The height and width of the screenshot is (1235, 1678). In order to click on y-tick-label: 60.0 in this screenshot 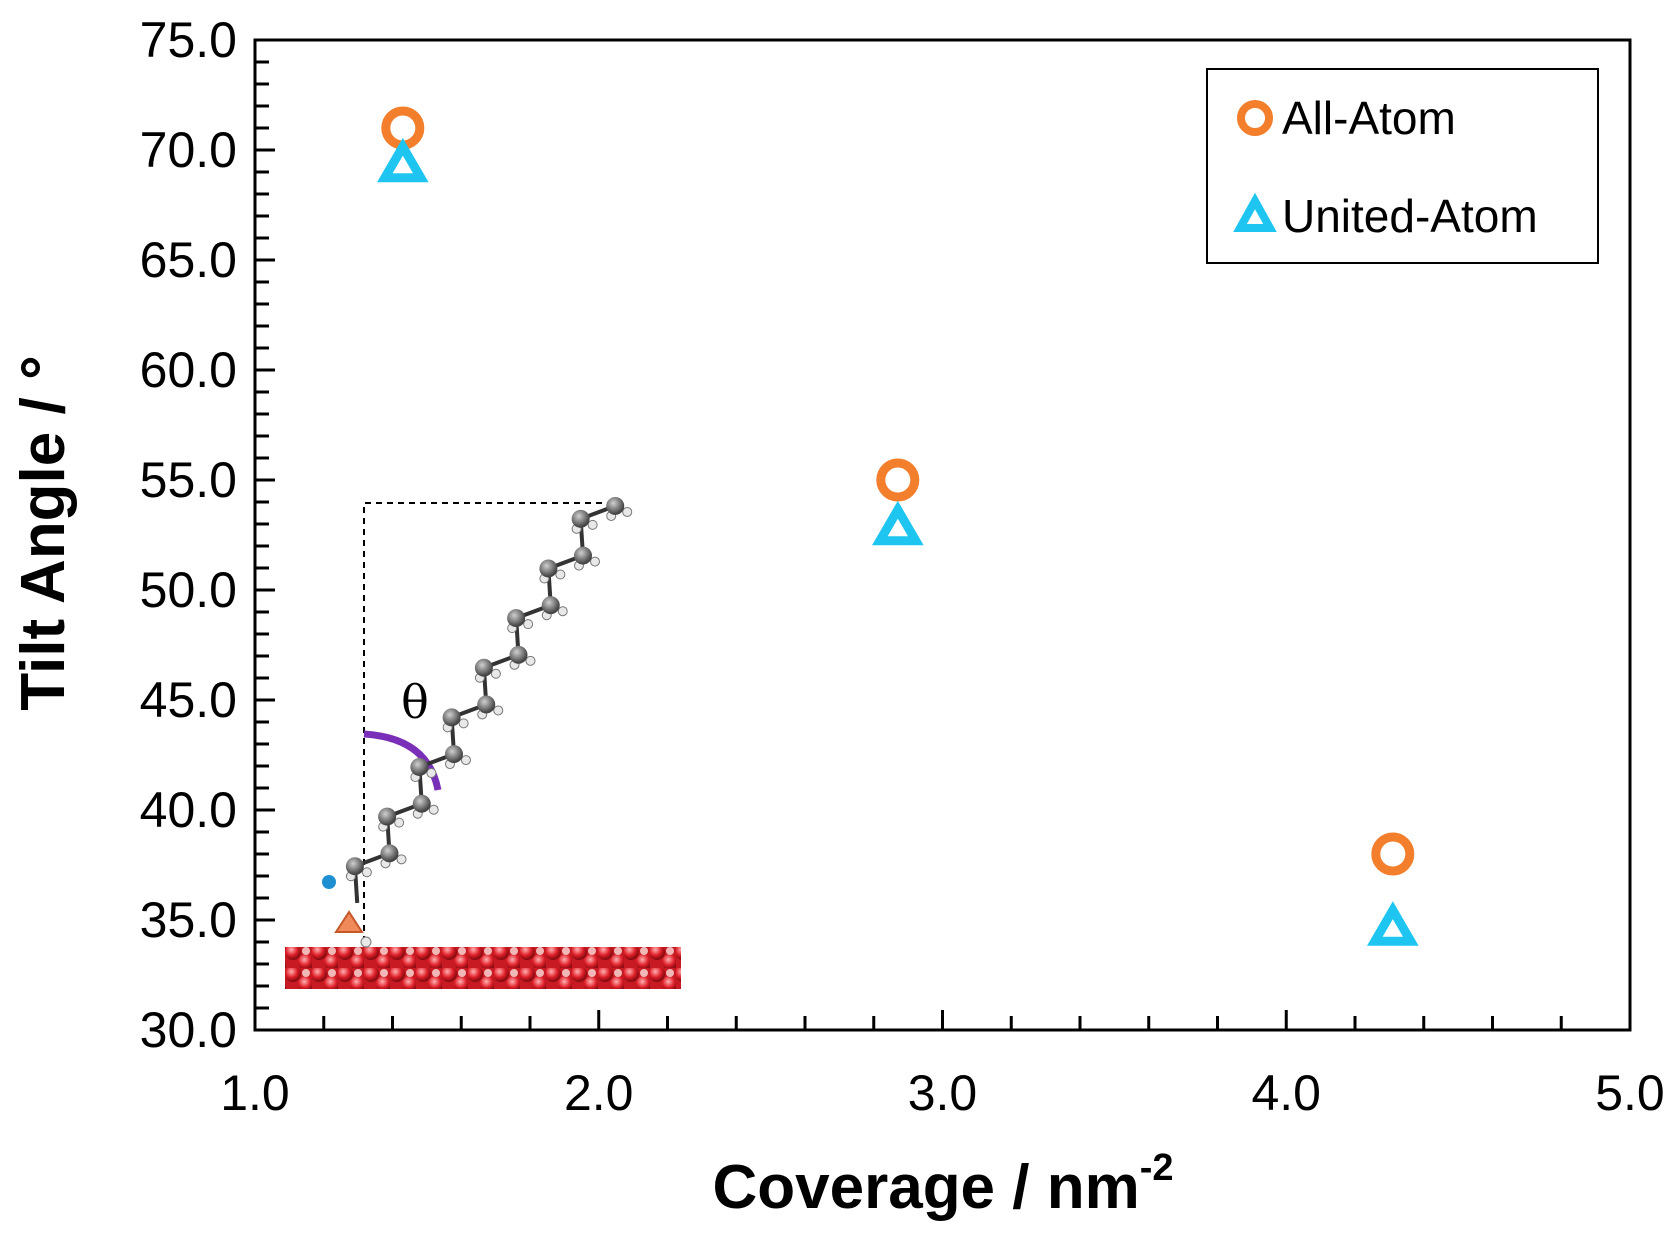, I will do `click(188, 370)`.